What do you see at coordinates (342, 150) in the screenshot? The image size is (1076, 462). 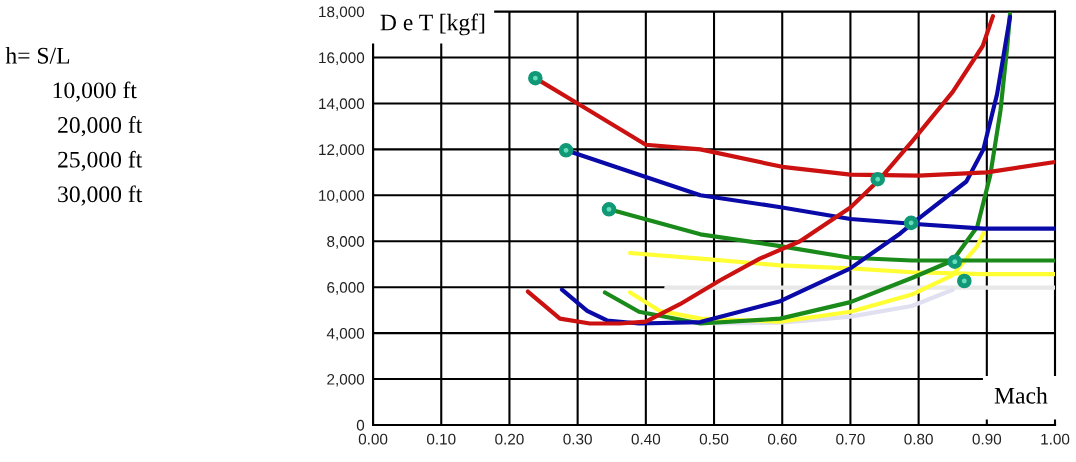 I see `y-tick-label: 12,000` at bounding box center [342, 150].